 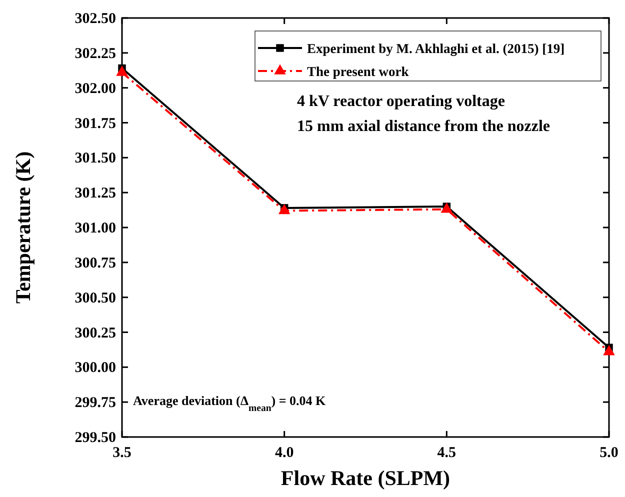 I want to click on y-tick-label: 302.50, so click(x=95, y=19).